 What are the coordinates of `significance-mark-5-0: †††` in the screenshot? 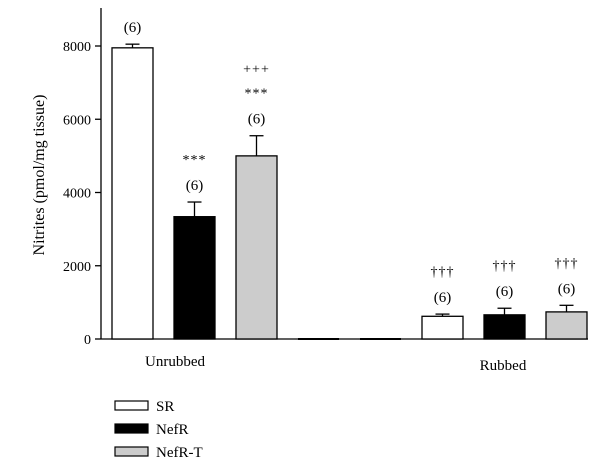 It's located at (443, 272).